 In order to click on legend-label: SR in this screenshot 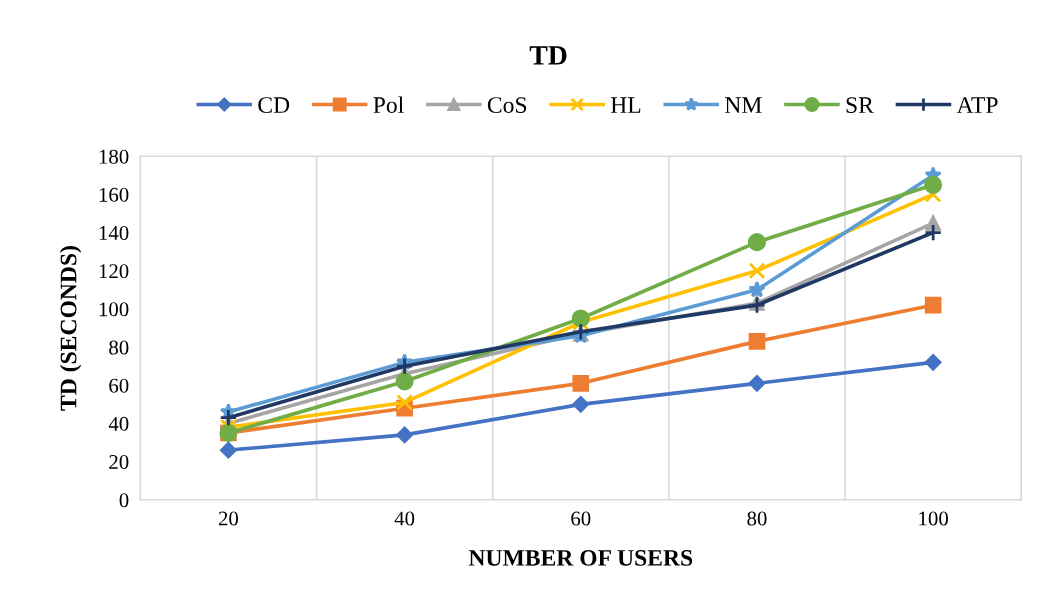, I will do `click(860, 105)`.